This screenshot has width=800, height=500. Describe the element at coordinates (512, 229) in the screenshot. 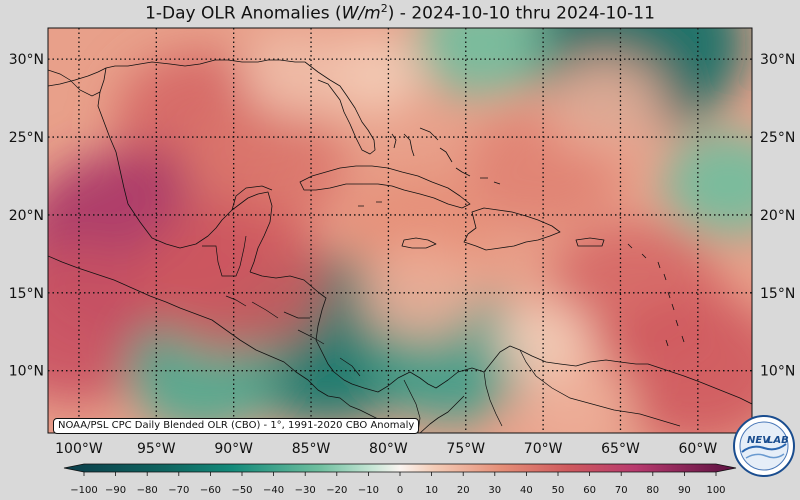

I see `hispaniola` at that location.